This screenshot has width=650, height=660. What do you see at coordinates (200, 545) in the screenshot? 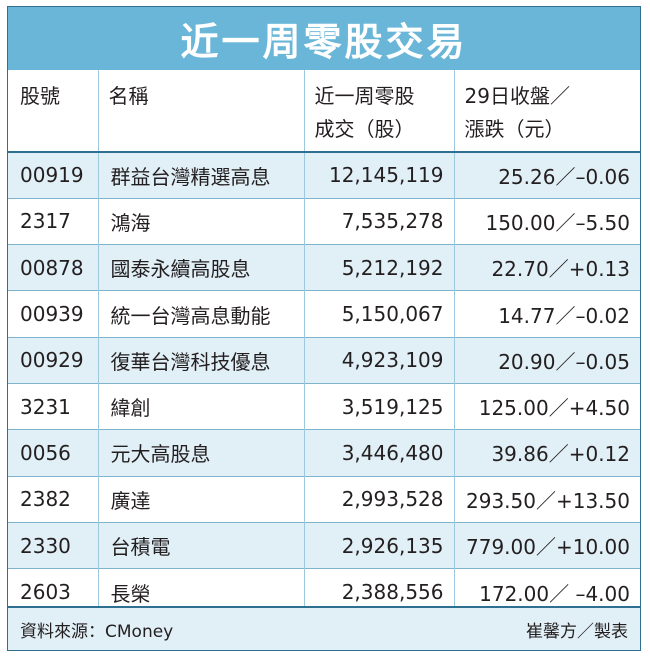
I see `cell-name: 台積電` at bounding box center [200, 545].